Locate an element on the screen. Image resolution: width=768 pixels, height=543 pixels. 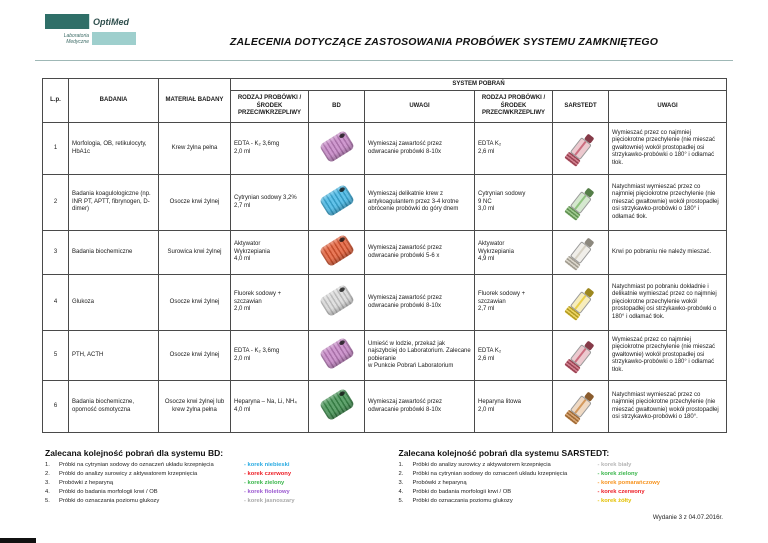
col-header-lp: L.p. is located at coordinates (55, 100).